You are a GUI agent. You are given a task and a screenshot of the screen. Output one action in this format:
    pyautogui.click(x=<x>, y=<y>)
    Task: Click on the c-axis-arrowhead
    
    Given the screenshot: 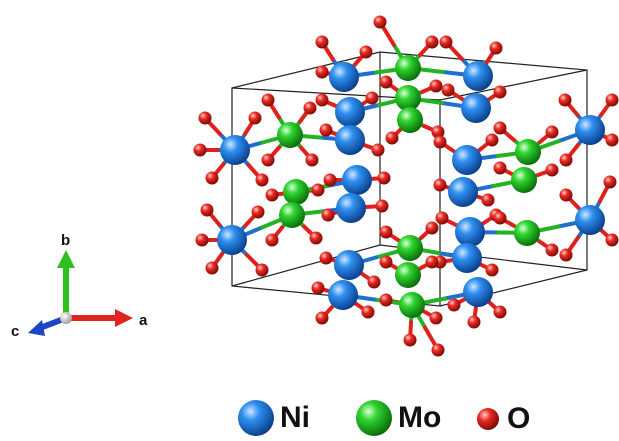 What is the action you would take?
    pyautogui.click(x=36, y=328)
    